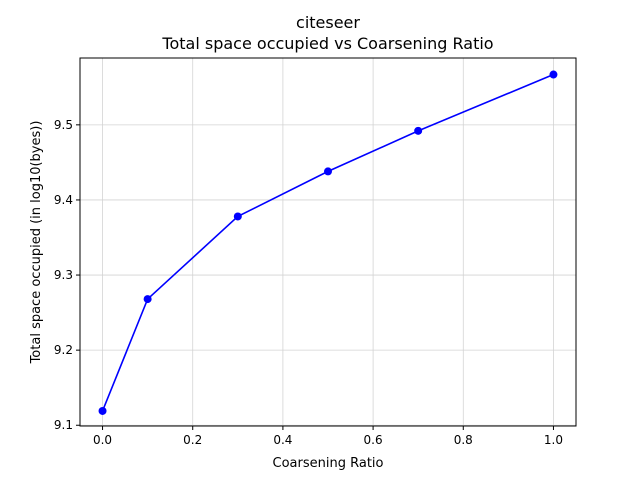  Describe the element at coordinates (553, 440) in the screenshot. I see `x-tick-label: 1.0` at that location.